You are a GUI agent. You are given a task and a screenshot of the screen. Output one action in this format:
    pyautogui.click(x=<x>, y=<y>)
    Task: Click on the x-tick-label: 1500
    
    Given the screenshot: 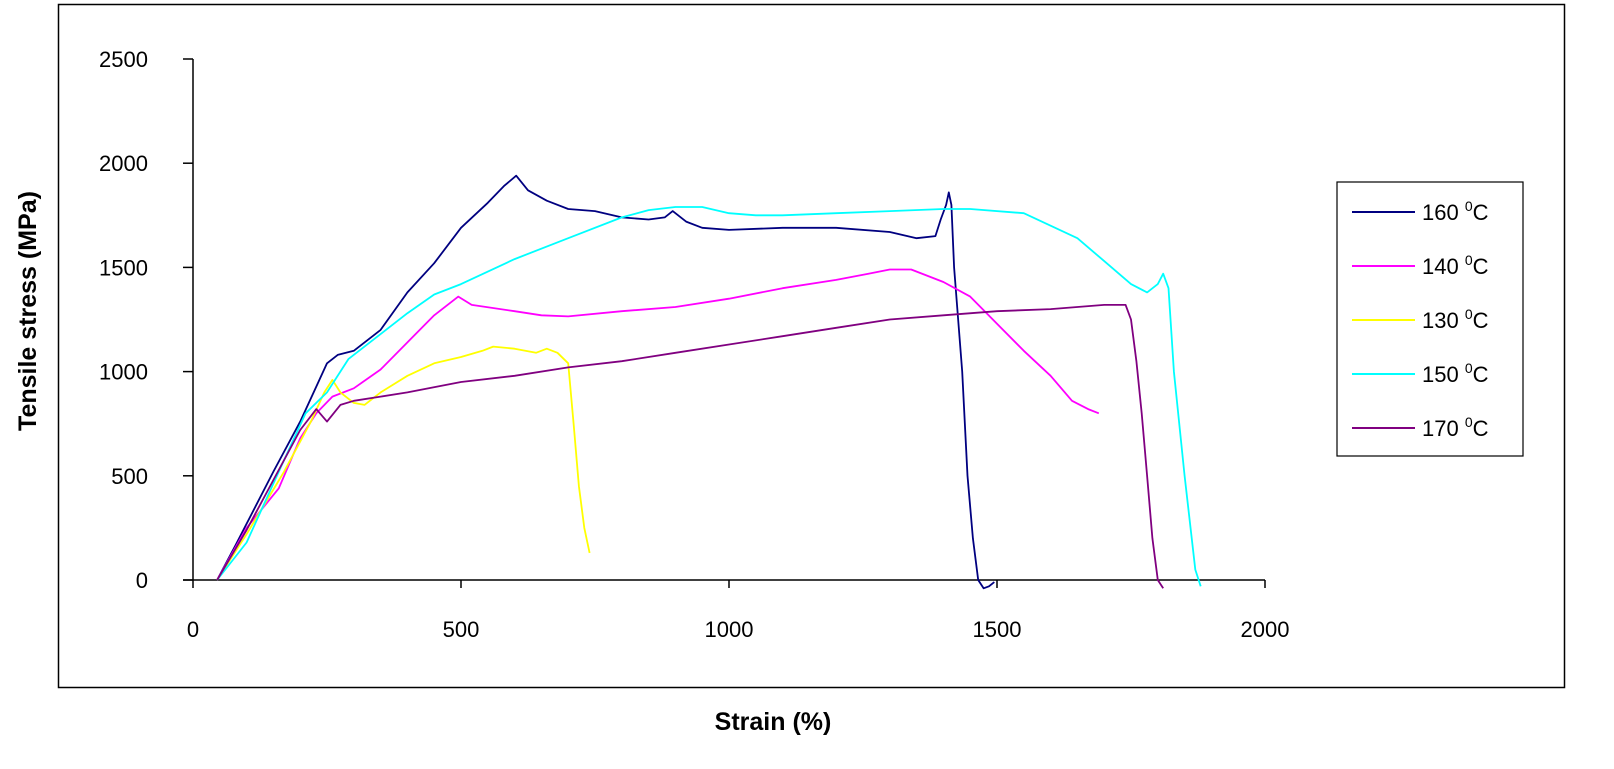 What is the action you would take?
    pyautogui.click(x=997, y=629)
    